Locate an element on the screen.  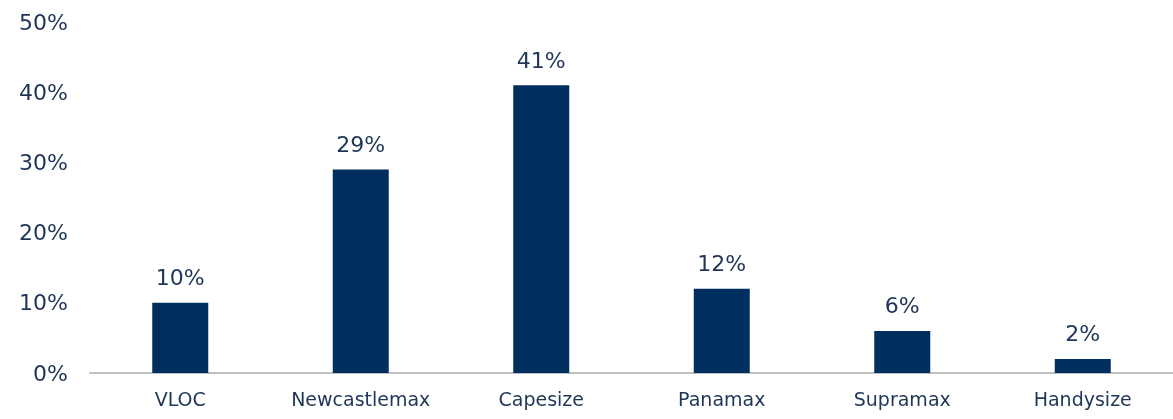
x-tick-label: Newcastlemax is located at coordinates (361, 398).